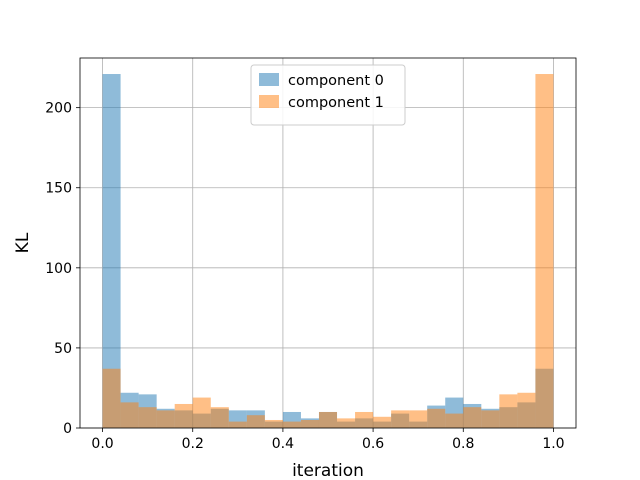  I want to click on legend: component 0 component 1, so click(328, 95).